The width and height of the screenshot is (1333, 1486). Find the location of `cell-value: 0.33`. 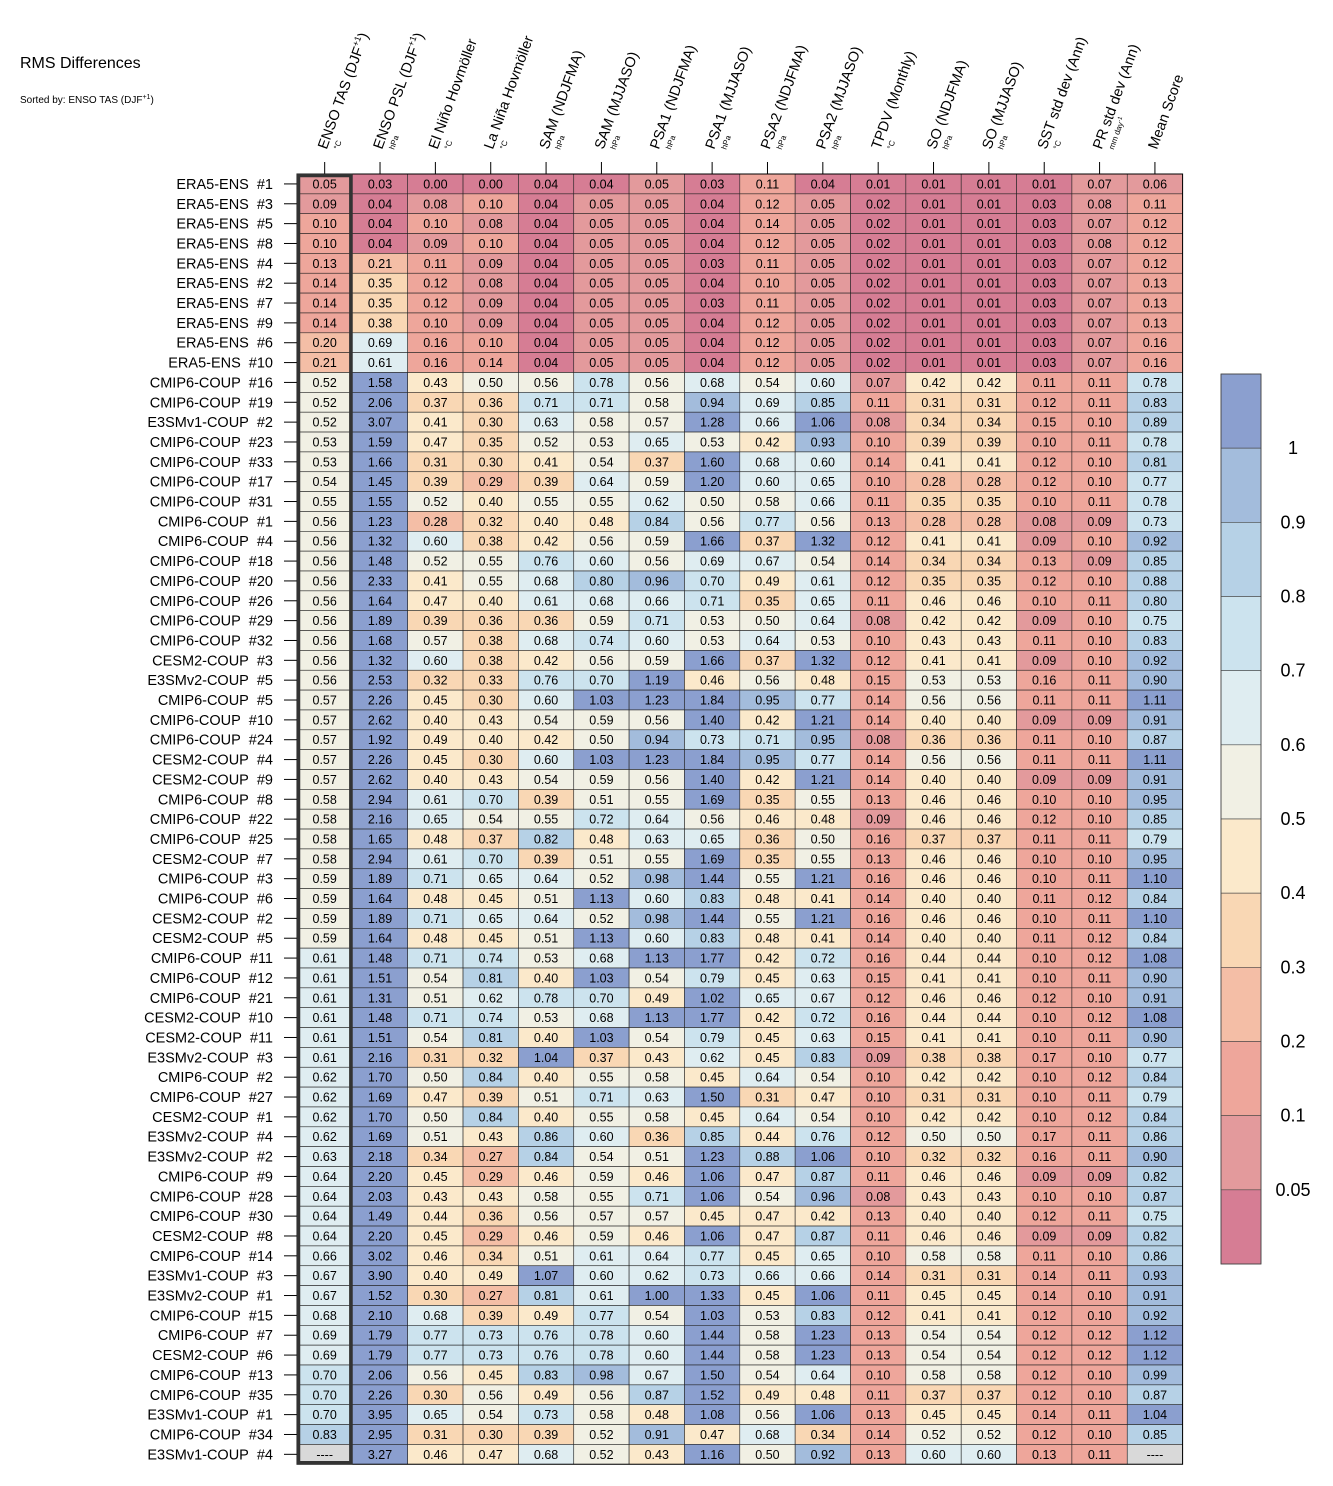

cell-value: 0.33 is located at coordinates (491, 681).